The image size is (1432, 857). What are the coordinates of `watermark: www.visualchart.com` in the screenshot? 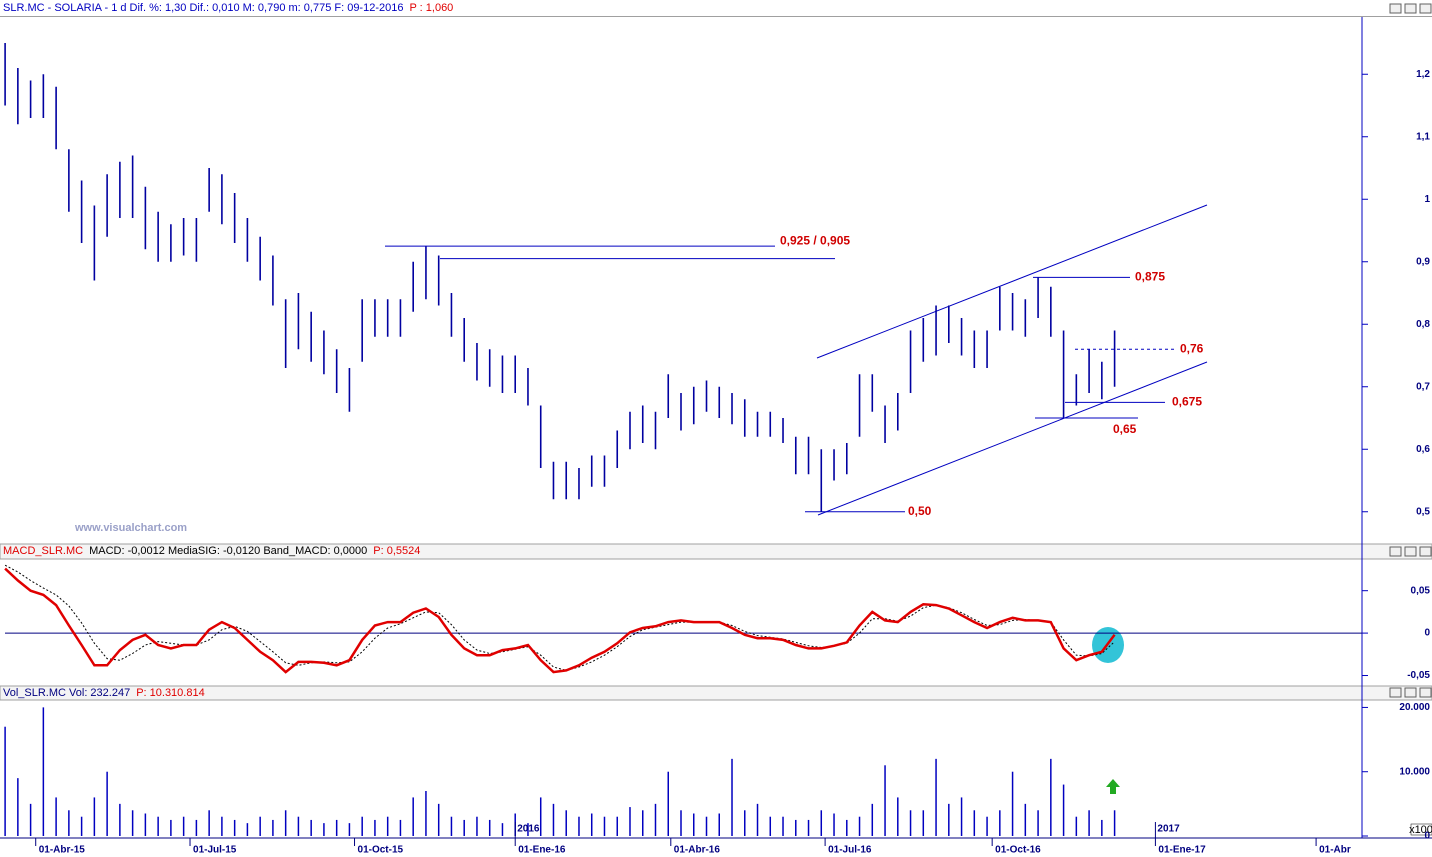 It's located at (130, 528).